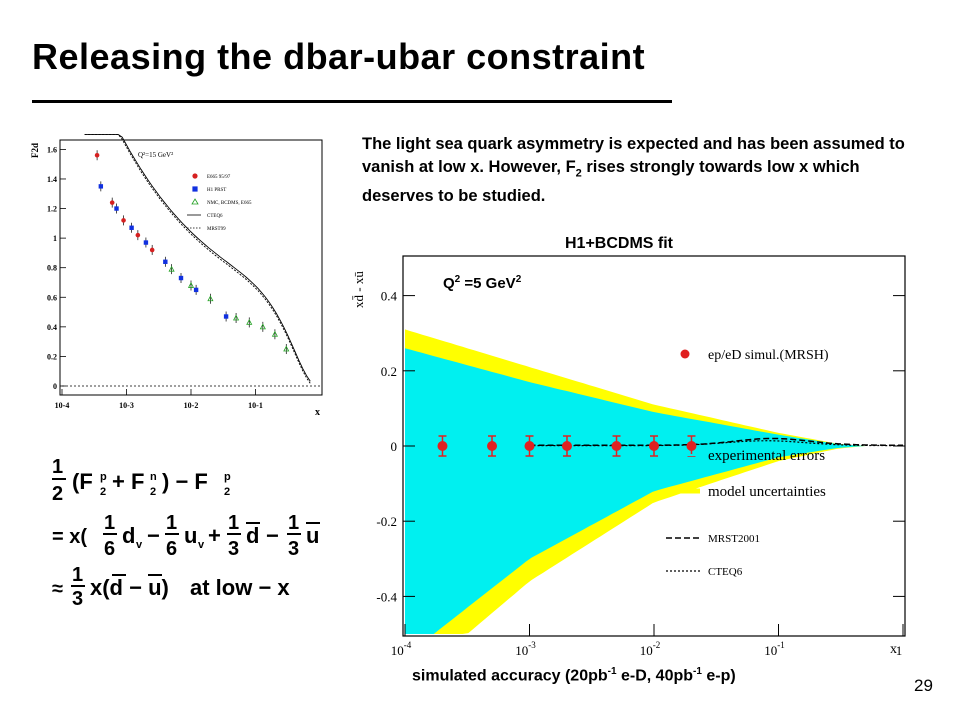  What do you see at coordinates (893, 649) in the screenshot?
I see `asymmetry-xlabel: x` at bounding box center [893, 649].